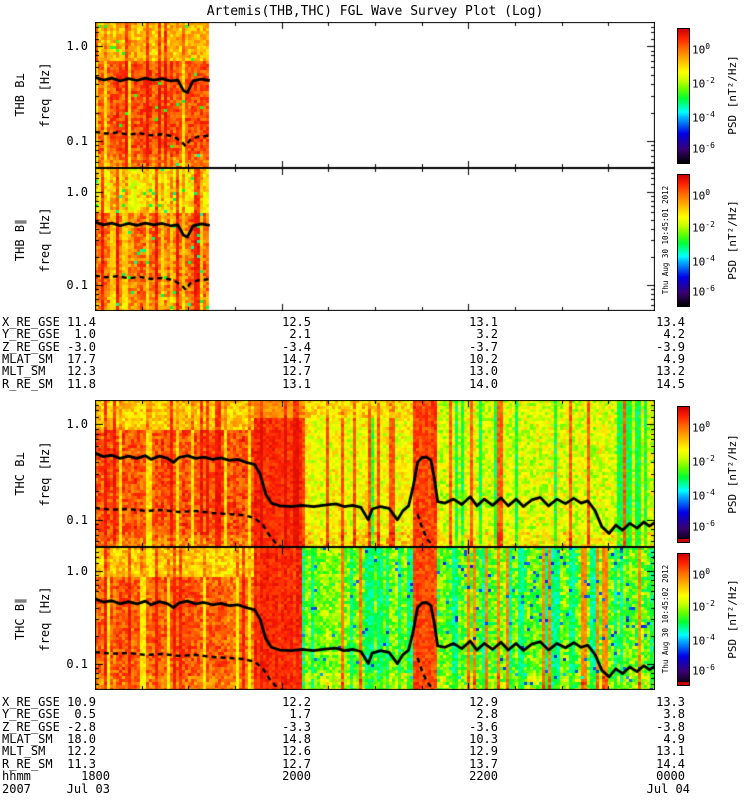 The image size is (750, 800). I want to click on ephemeris-value: 10.2, so click(483, 359).